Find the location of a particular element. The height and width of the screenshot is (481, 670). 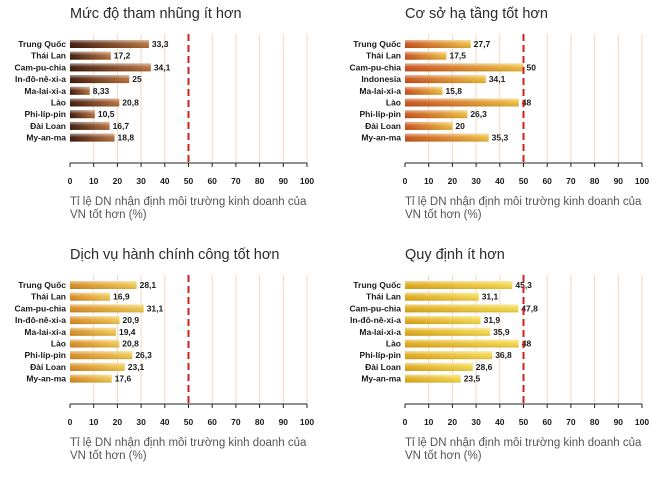

chart-title: Dịch vụ hành chính công tốt hơn is located at coordinates (175, 255).